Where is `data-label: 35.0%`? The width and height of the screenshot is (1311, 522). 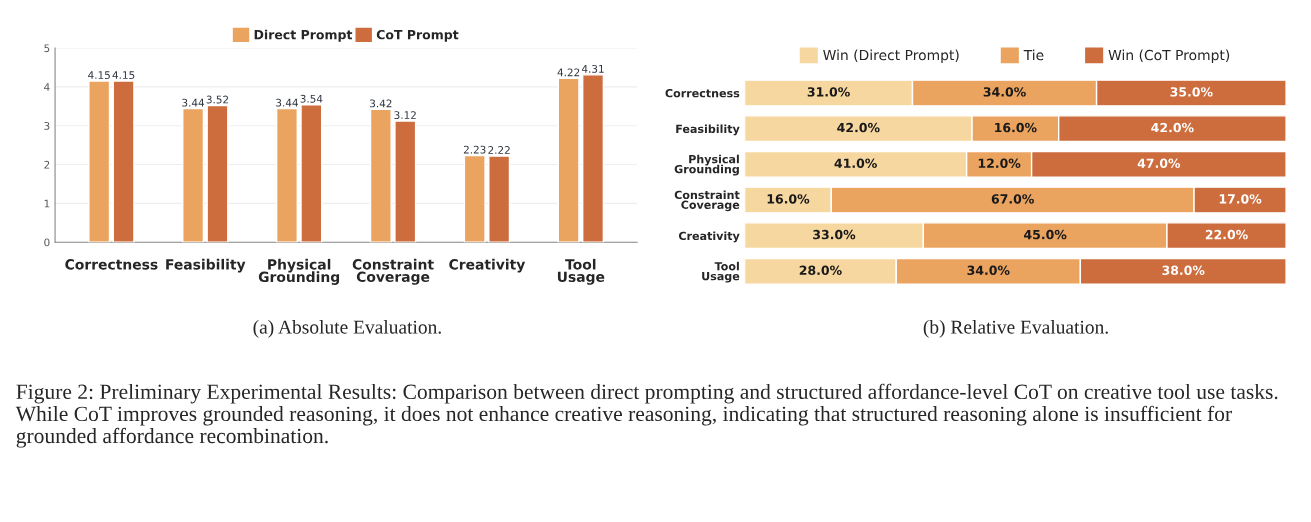 data-label: 35.0% is located at coordinates (1191, 92).